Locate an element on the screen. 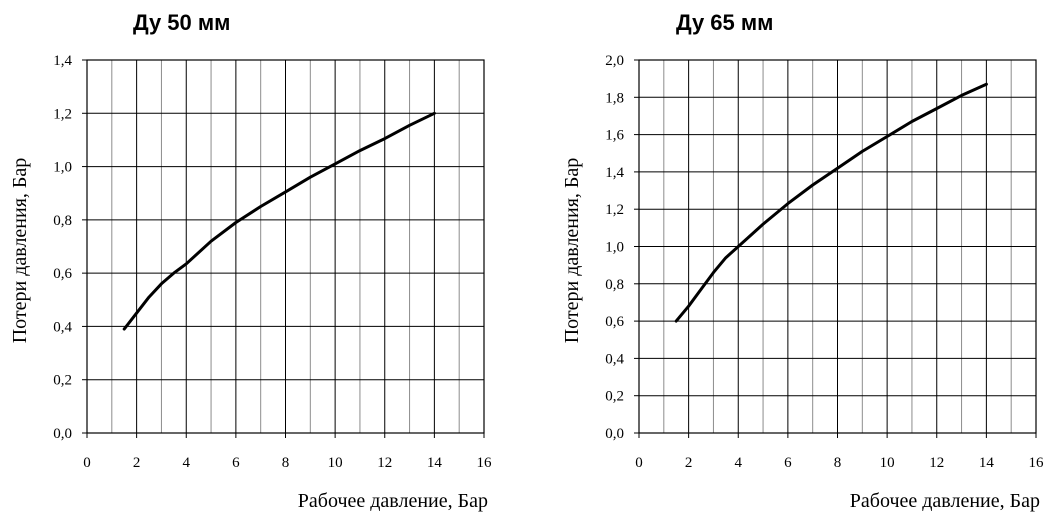 The height and width of the screenshot is (514, 1046). y-tick-label: 2,0 is located at coordinates (614, 61).